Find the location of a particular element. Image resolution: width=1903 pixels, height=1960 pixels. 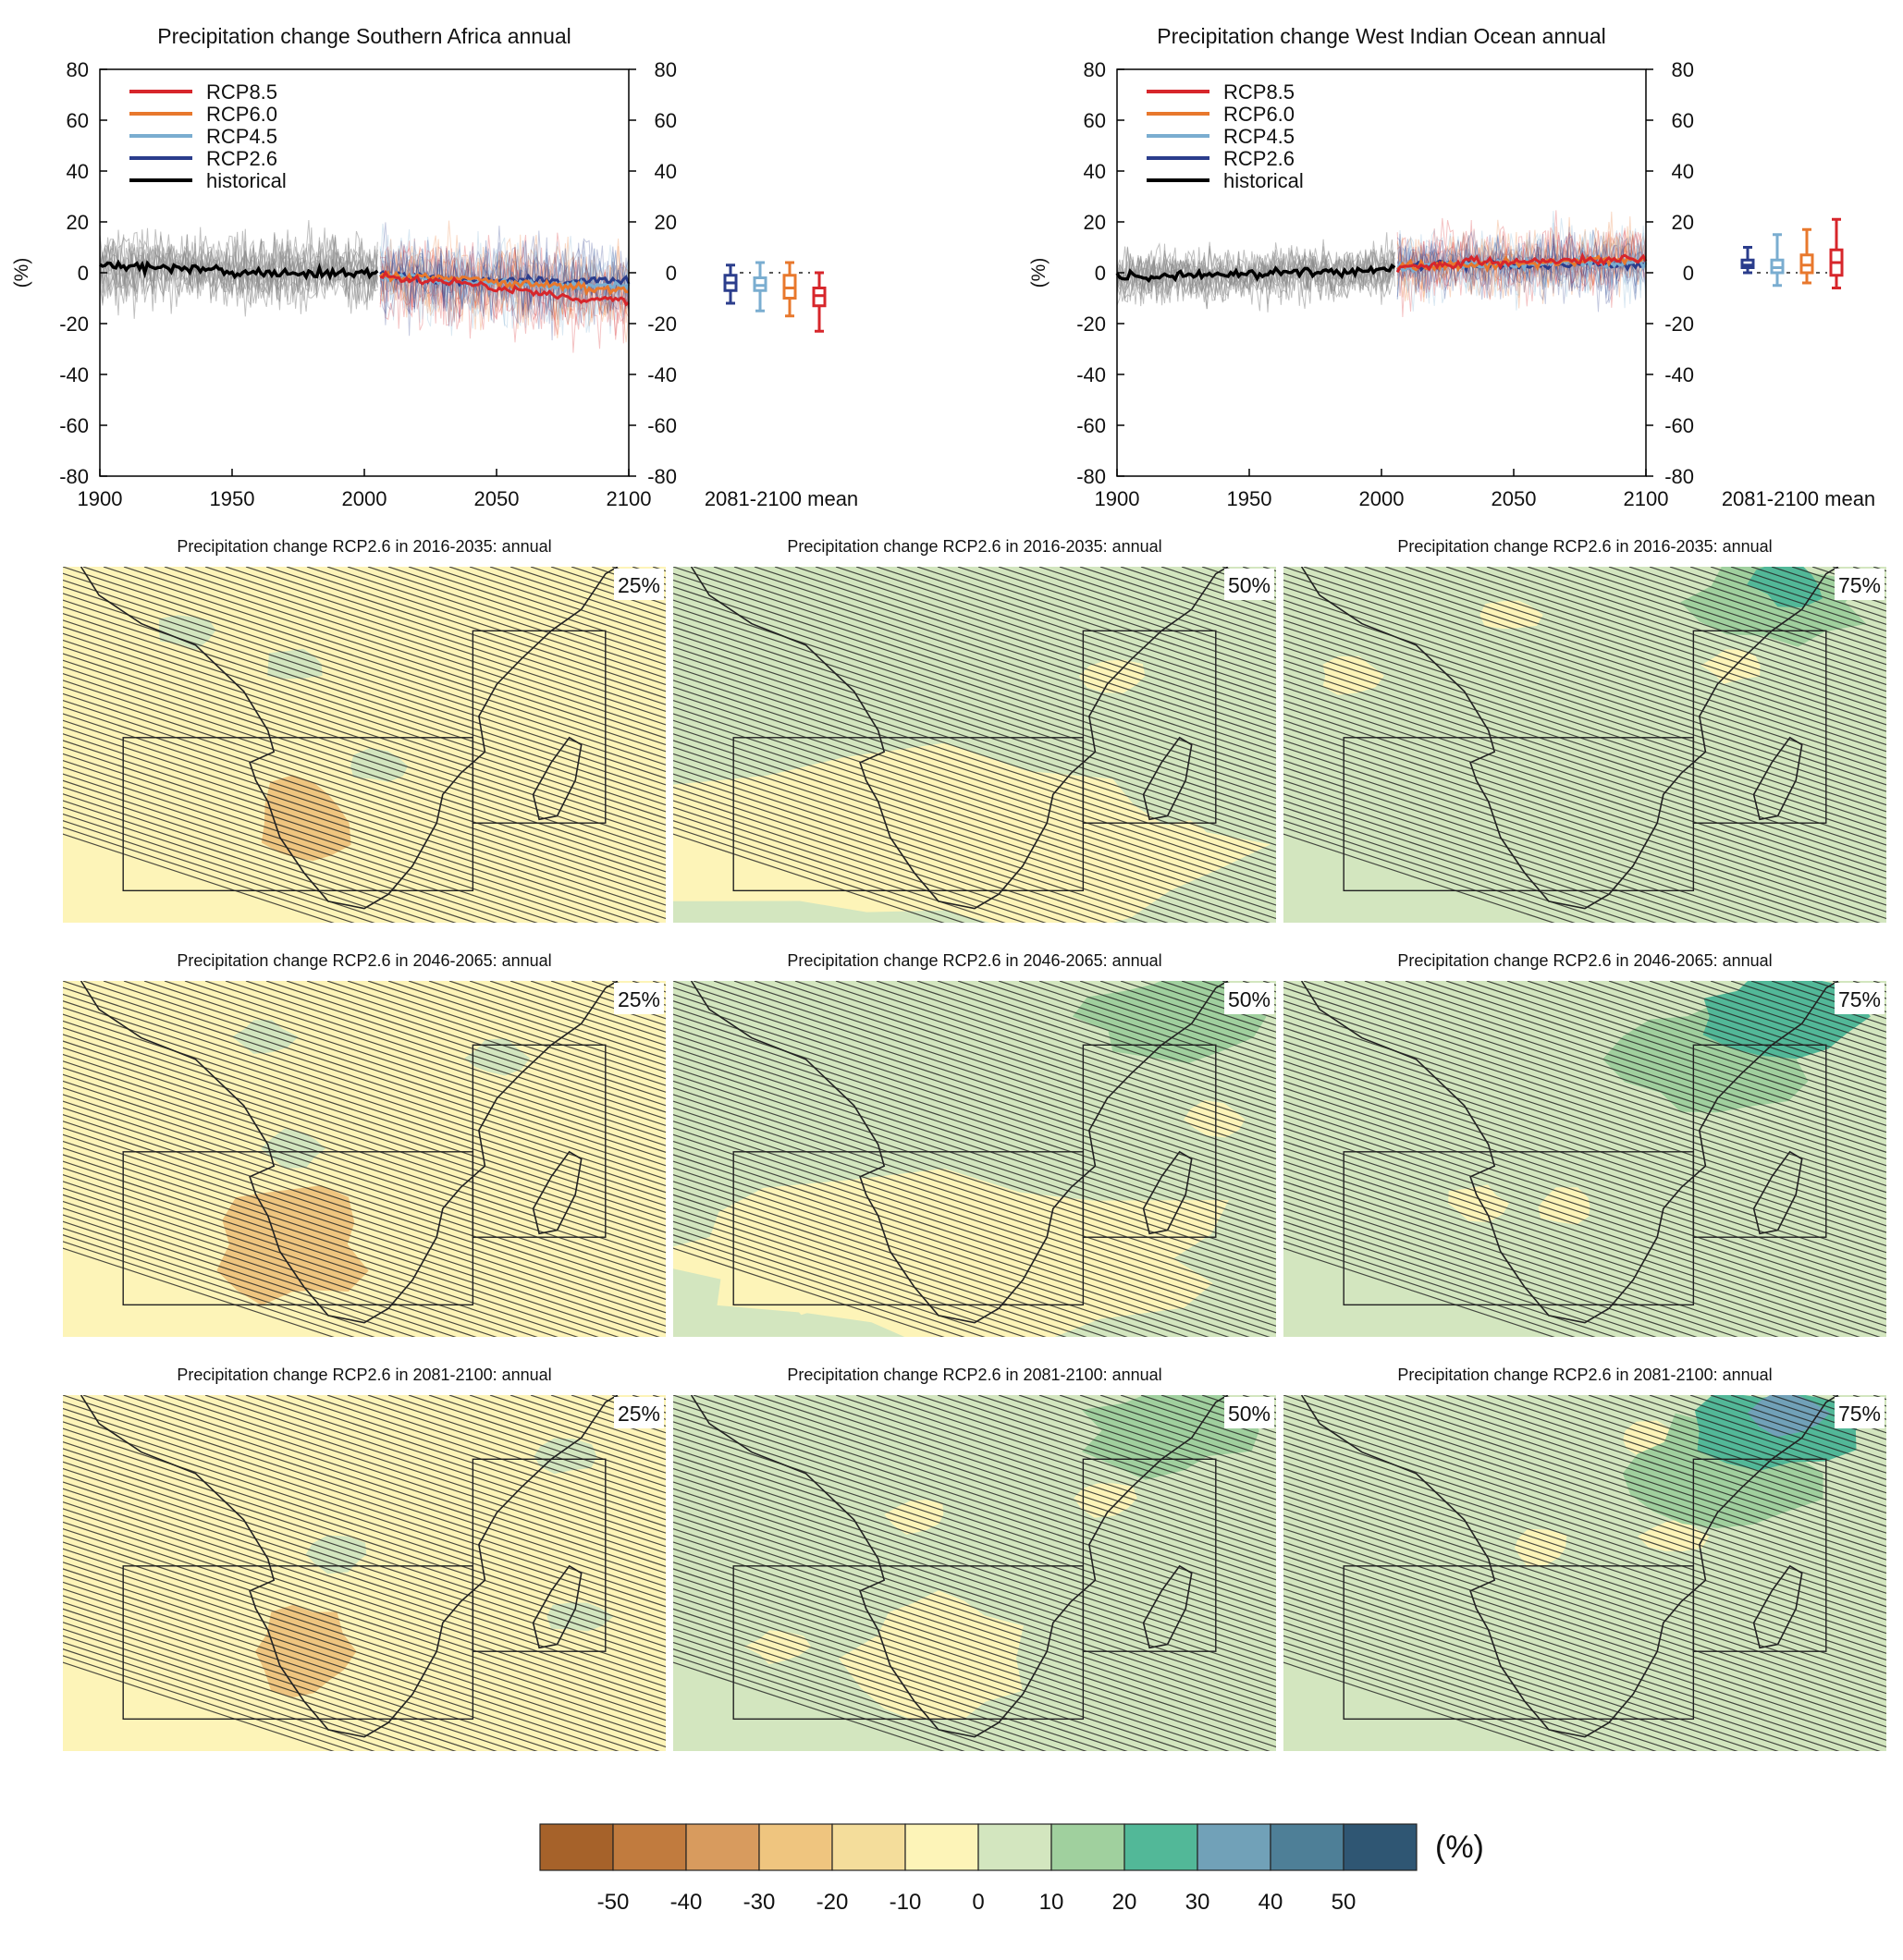

y-tick-label-right: -80 is located at coordinates (662, 477).